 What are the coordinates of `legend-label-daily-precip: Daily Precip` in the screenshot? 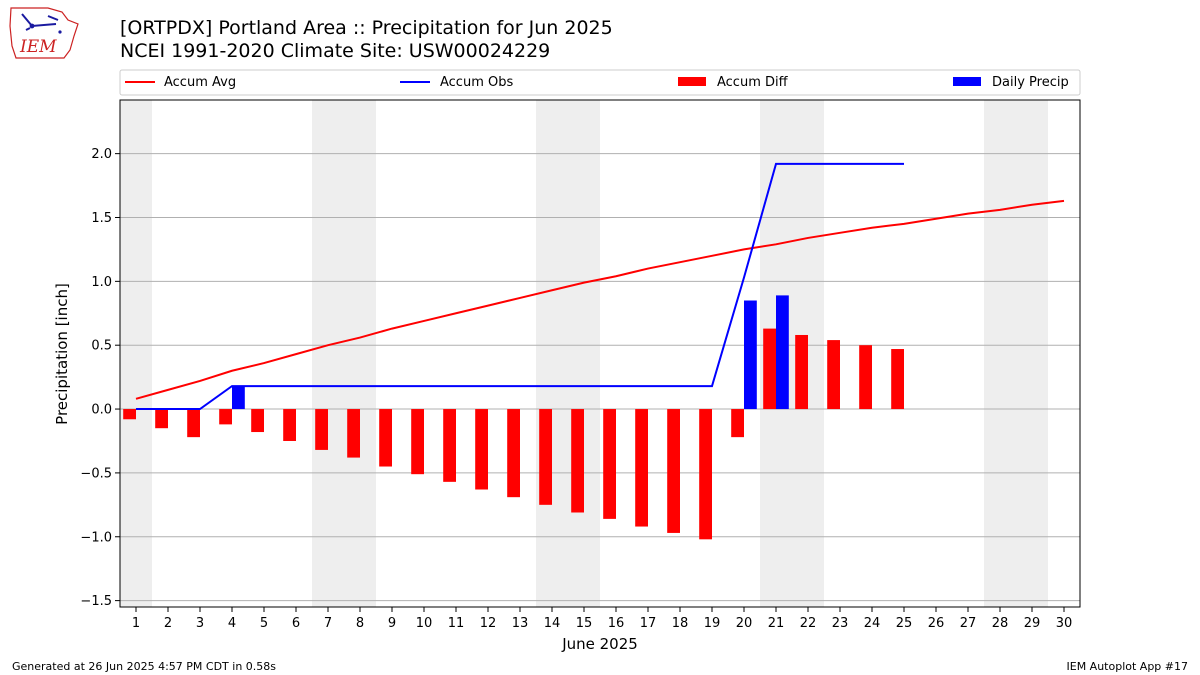 It's located at (1030, 82).